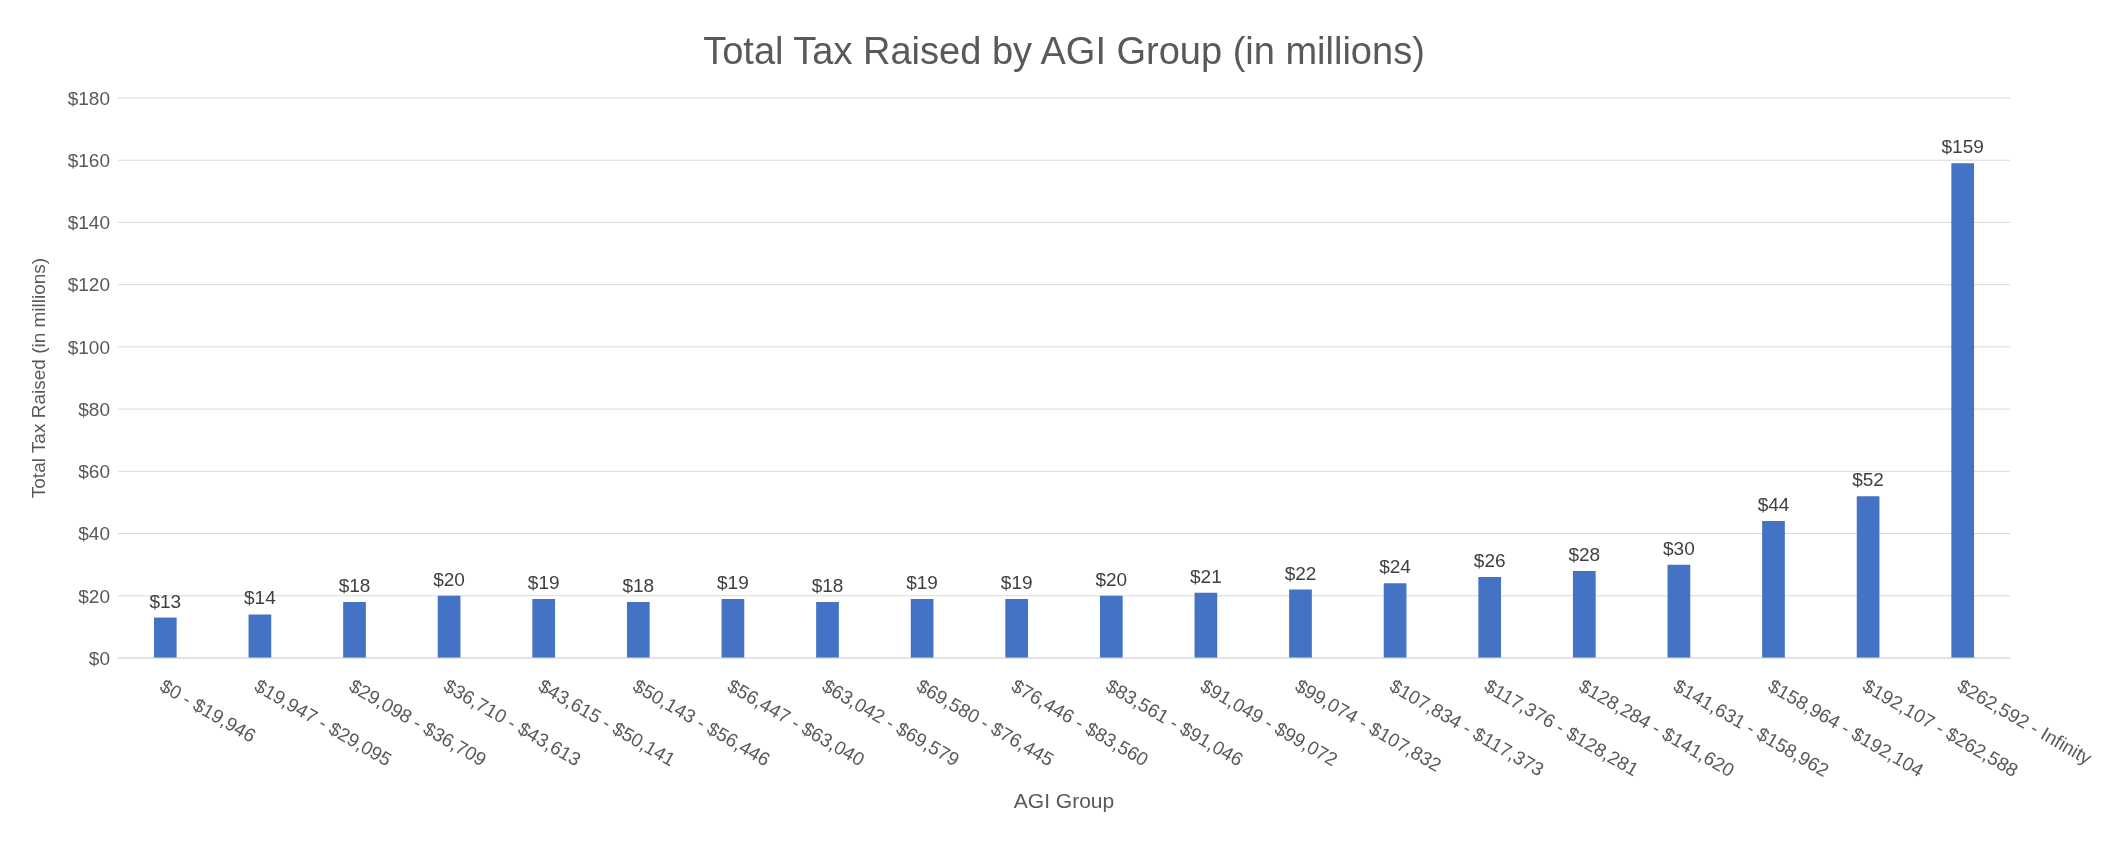 The image size is (2128, 866). I want to click on y-tick-label: $80, so click(94, 409).